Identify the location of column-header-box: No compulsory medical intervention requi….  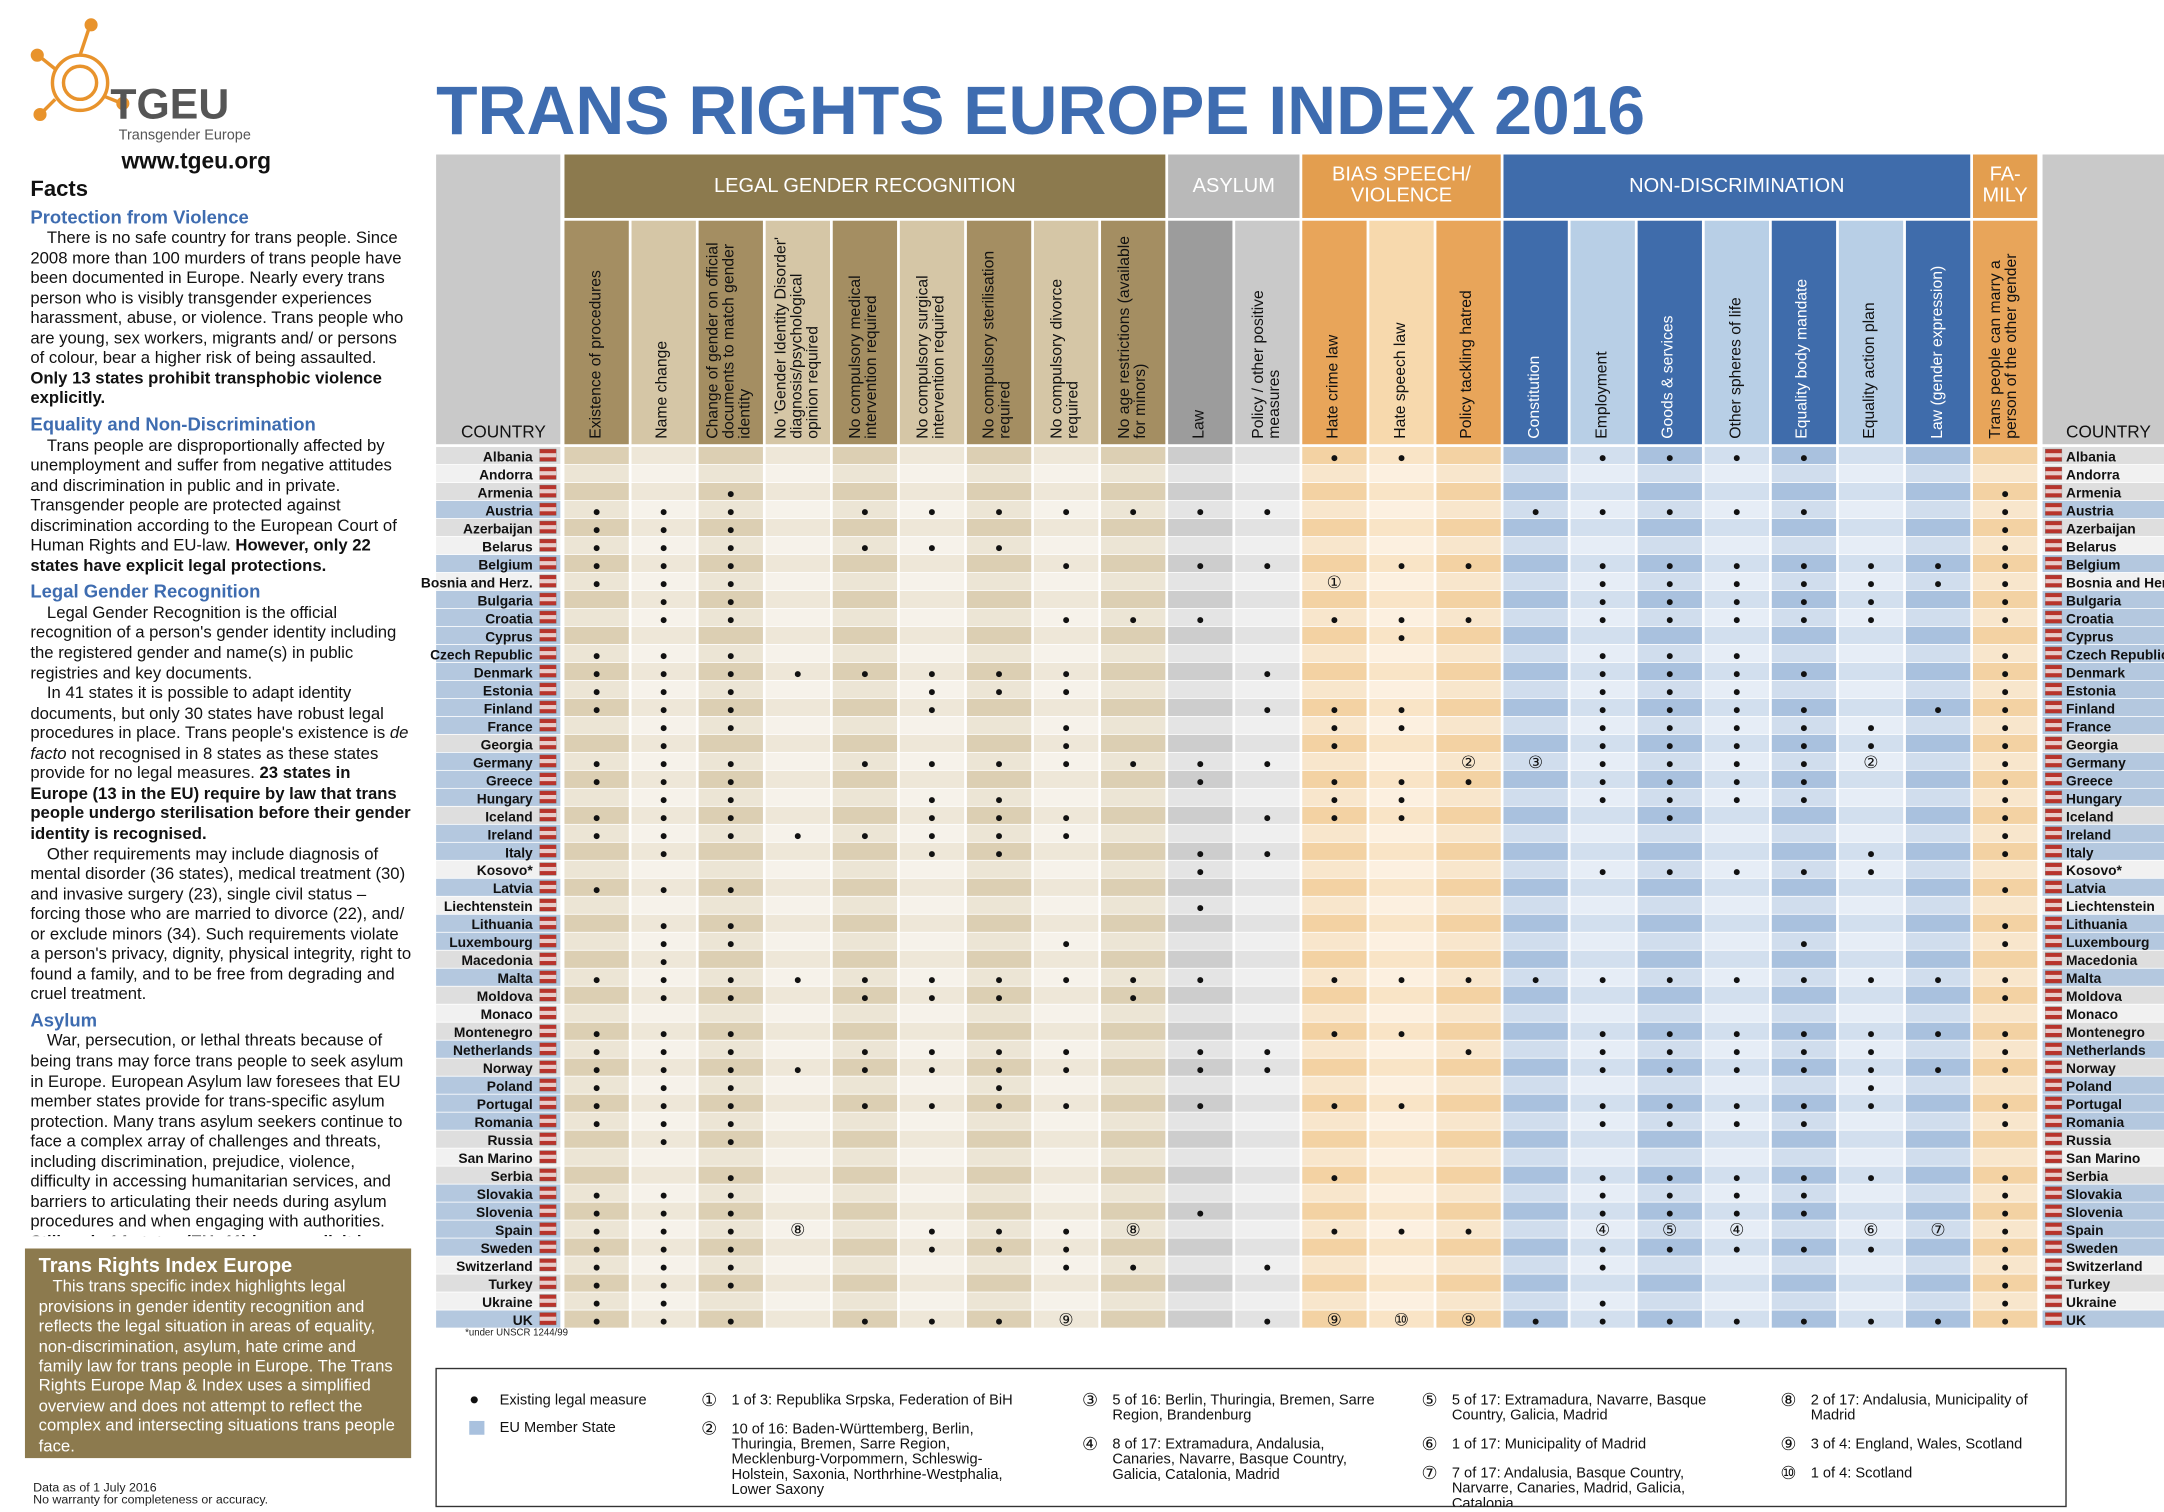
(865, 332).